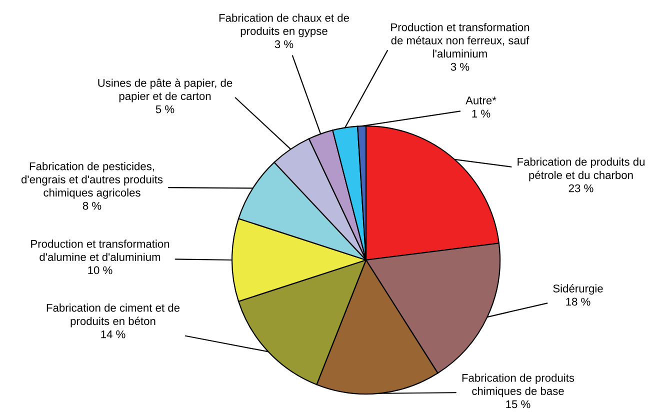 This screenshot has height=419, width=654. Describe the element at coordinates (165, 90) in the screenshot. I see `slice-label: Usines de pâte à papier, de papier et de carton` at that location.